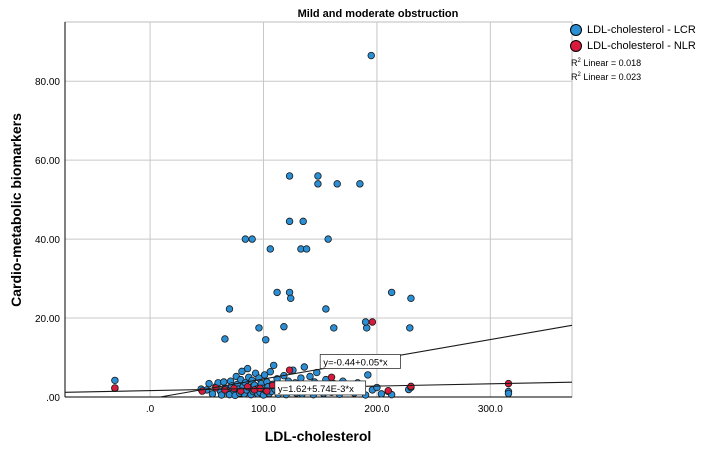  I want to click on legend-nlr-label: LDL-cholesterol - NLR, so click(641, 46).